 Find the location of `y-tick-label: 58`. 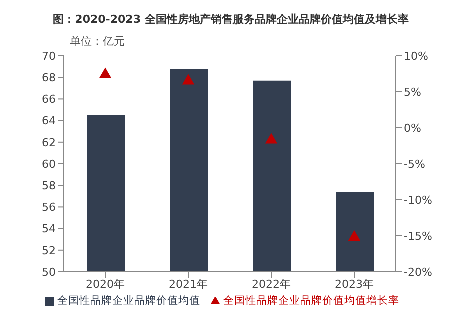

y-tick-label: 58 is located at coordinates (49, 186).